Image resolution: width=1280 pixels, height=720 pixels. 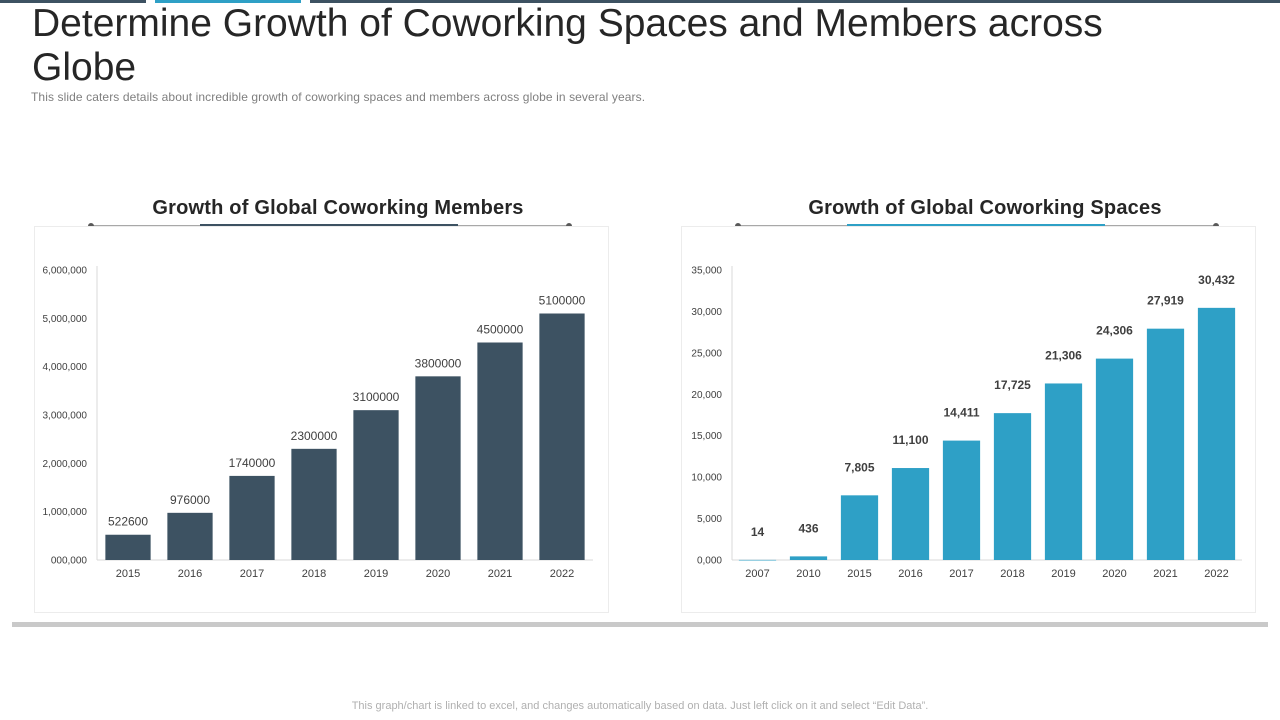 I want to click on members-y-tick-label: 2,000,000, so click(x=65, y=464).